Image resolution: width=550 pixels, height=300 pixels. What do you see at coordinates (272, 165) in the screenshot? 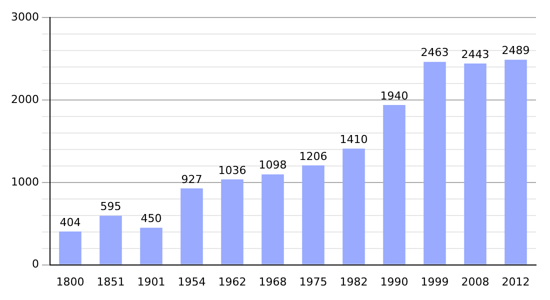
I see `data-label: 1098` at bounding box center [272, 165].